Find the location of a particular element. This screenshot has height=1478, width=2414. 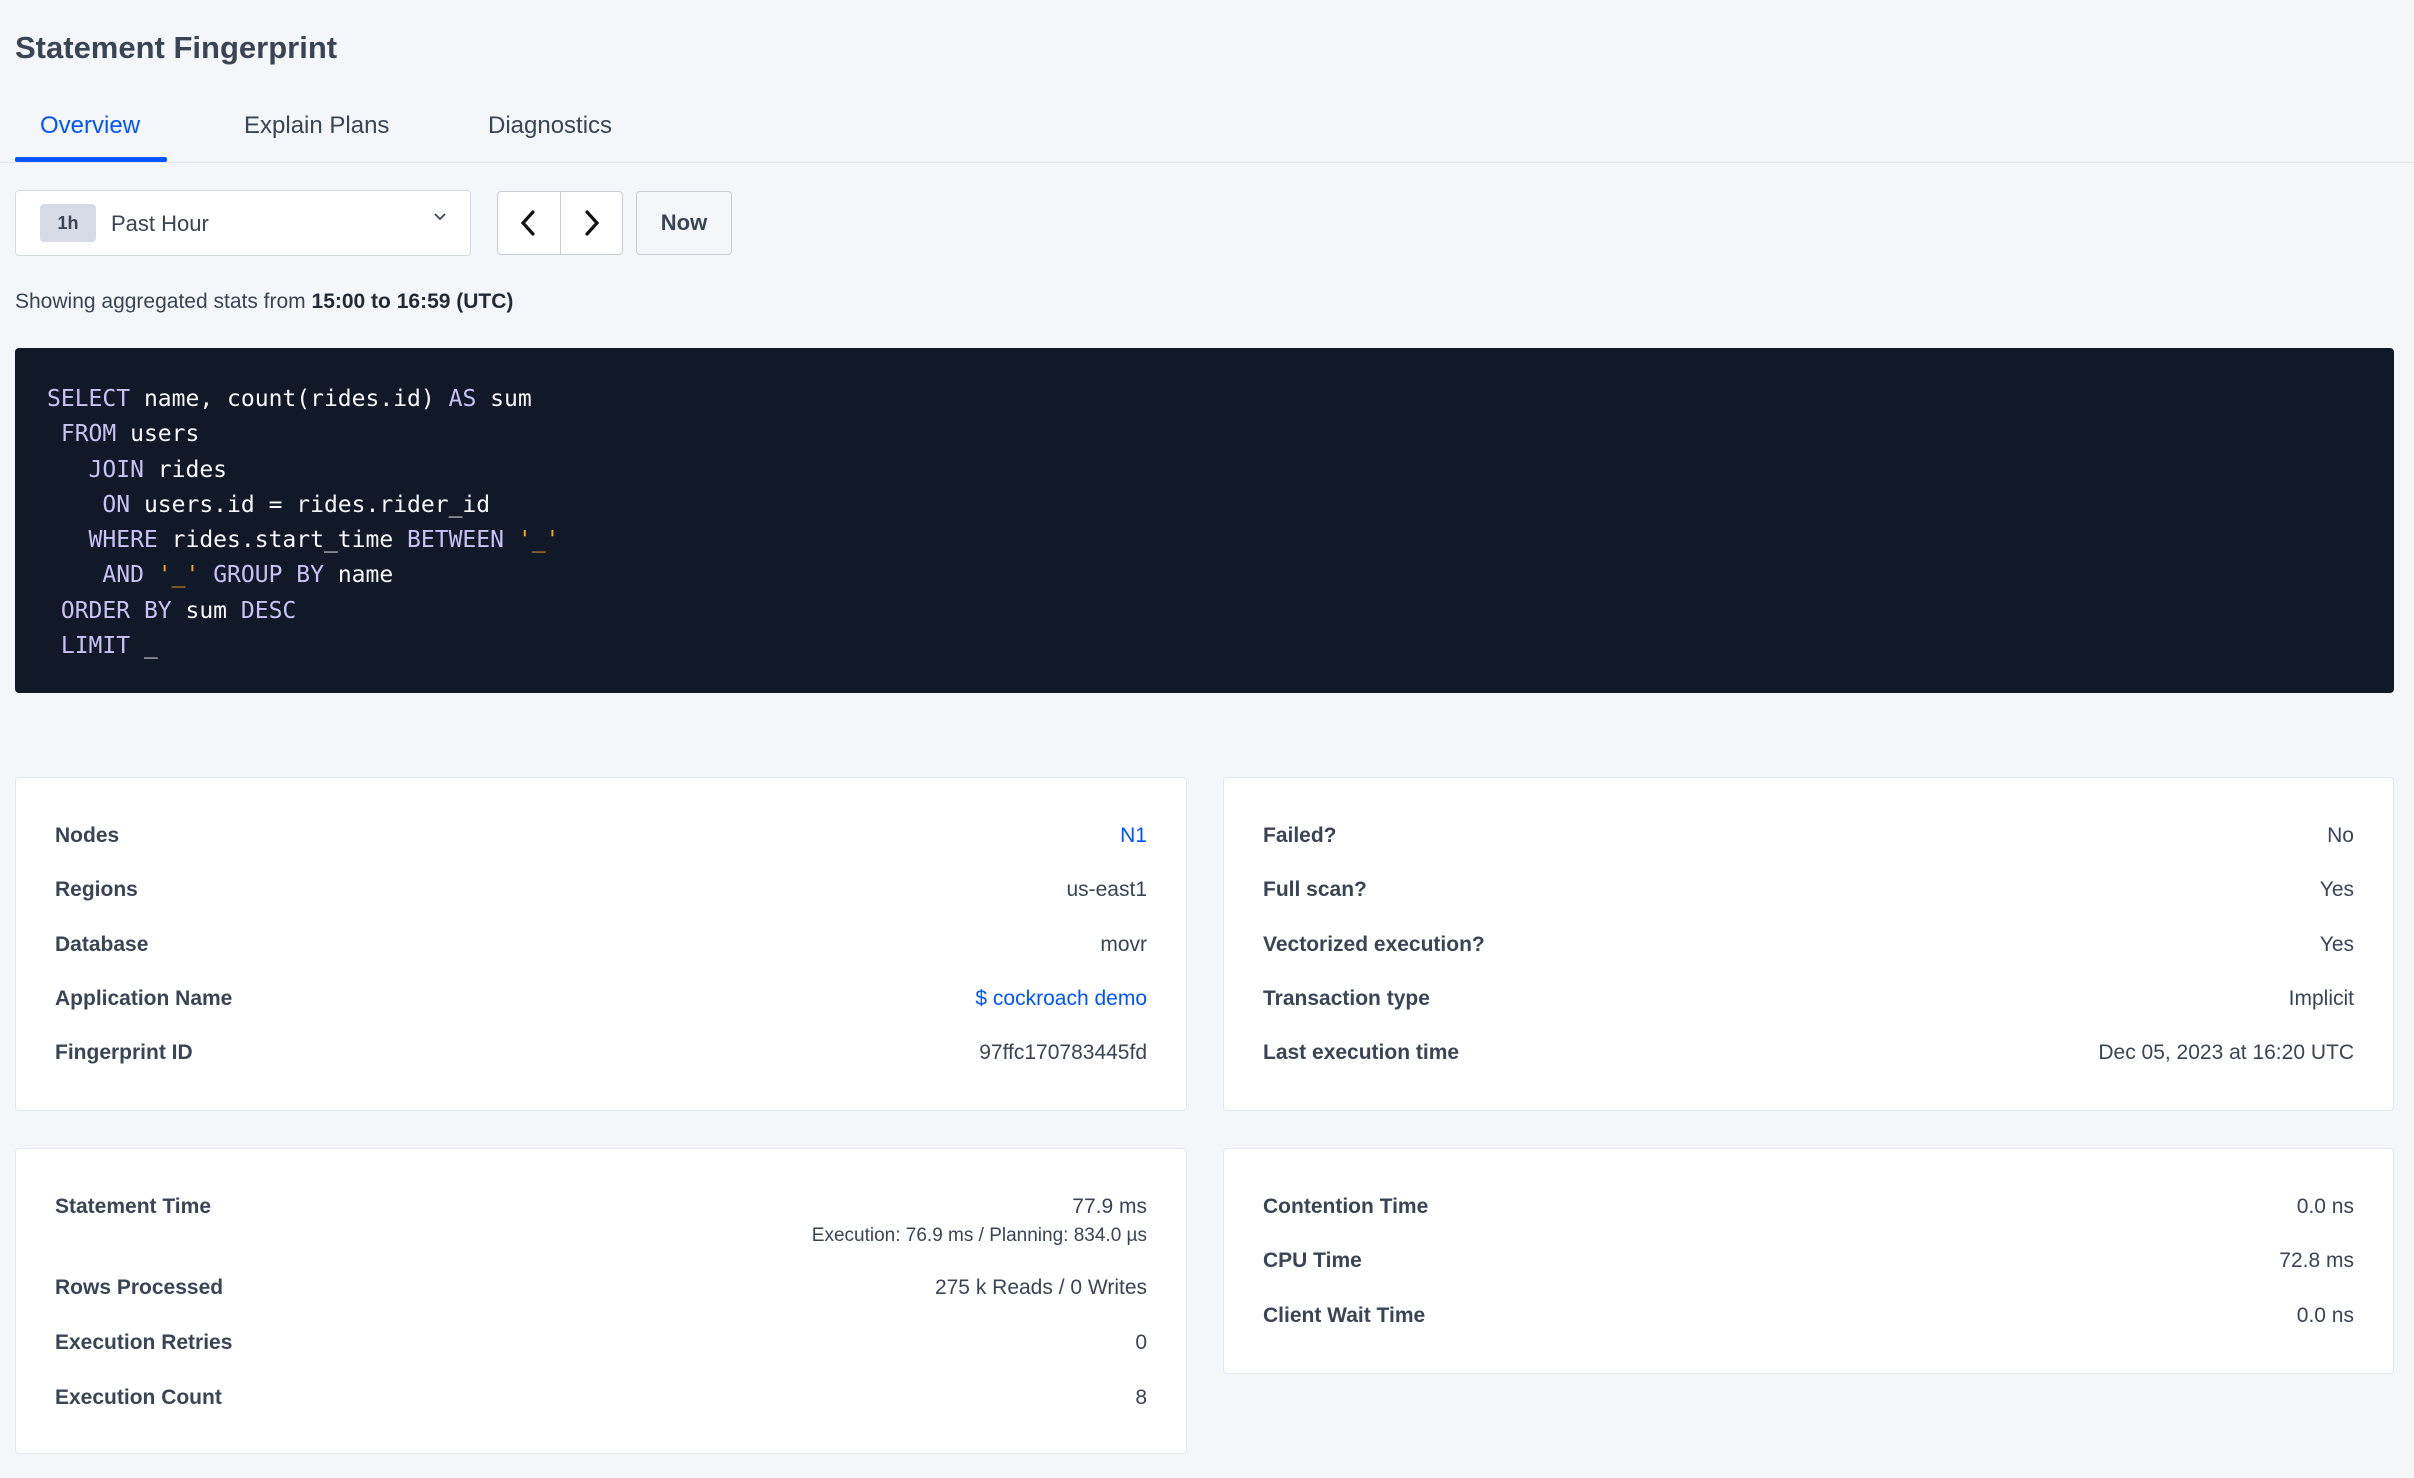

sql-text: _ is located at coordinates (144, 646).